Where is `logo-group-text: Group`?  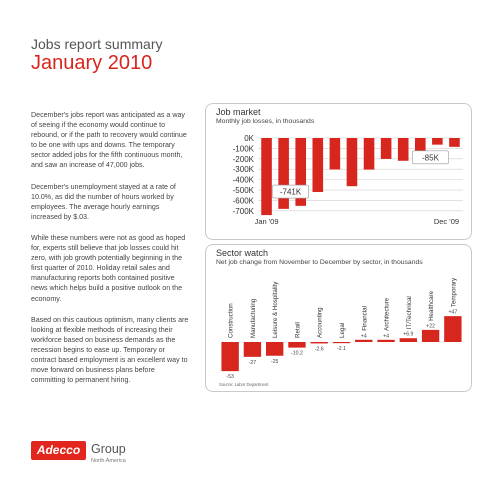 logo-group-text: Group is located at coordinates (108, 449).